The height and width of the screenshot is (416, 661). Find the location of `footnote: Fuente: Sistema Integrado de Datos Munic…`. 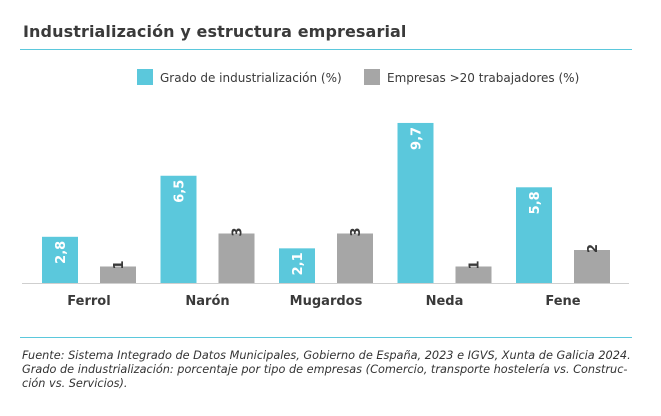

footnote: Fuente: Sistema Integrado de Datos Munic… is located at coordinates (334, 370).